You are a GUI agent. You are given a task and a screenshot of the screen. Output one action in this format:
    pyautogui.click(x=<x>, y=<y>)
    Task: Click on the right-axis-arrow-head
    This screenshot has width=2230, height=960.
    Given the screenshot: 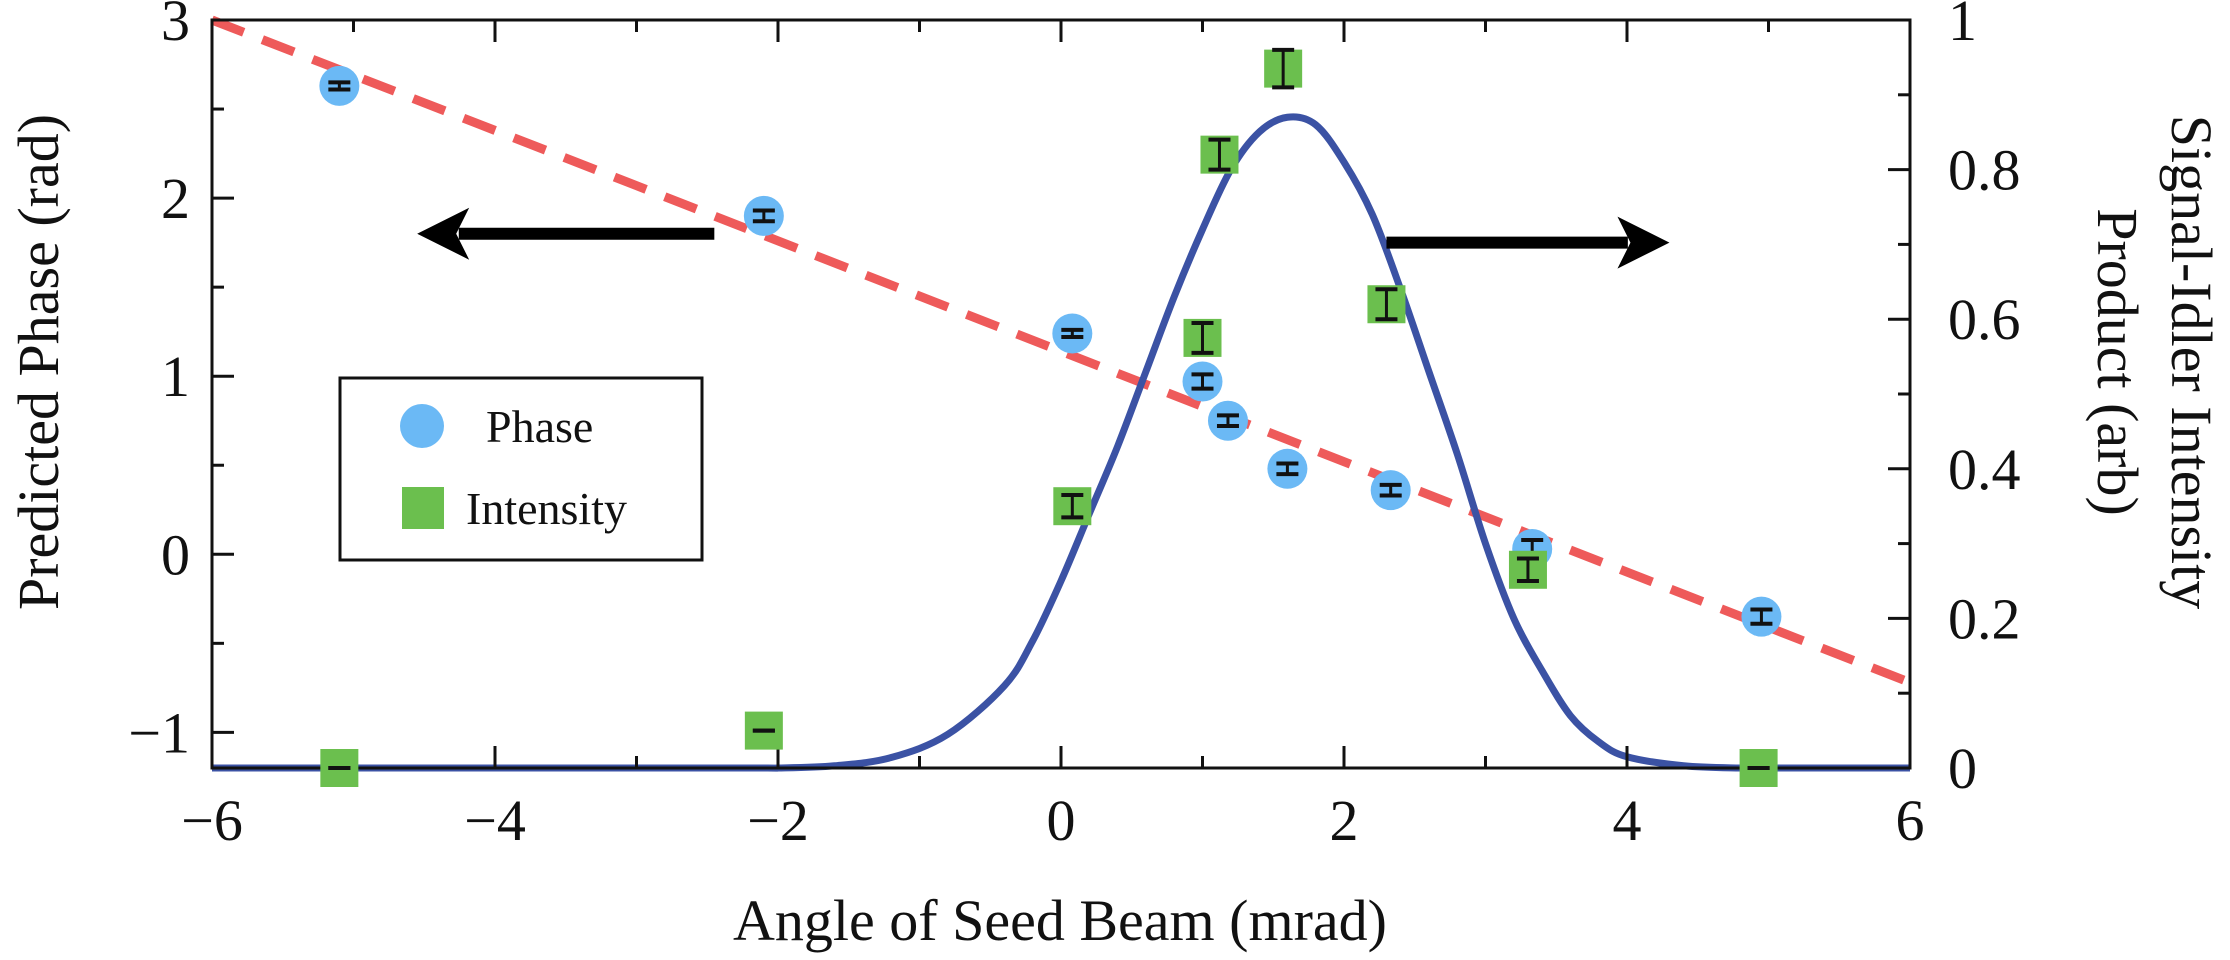 What is the action you would take?
    pyautogui.click(x=1643, y=242)
    